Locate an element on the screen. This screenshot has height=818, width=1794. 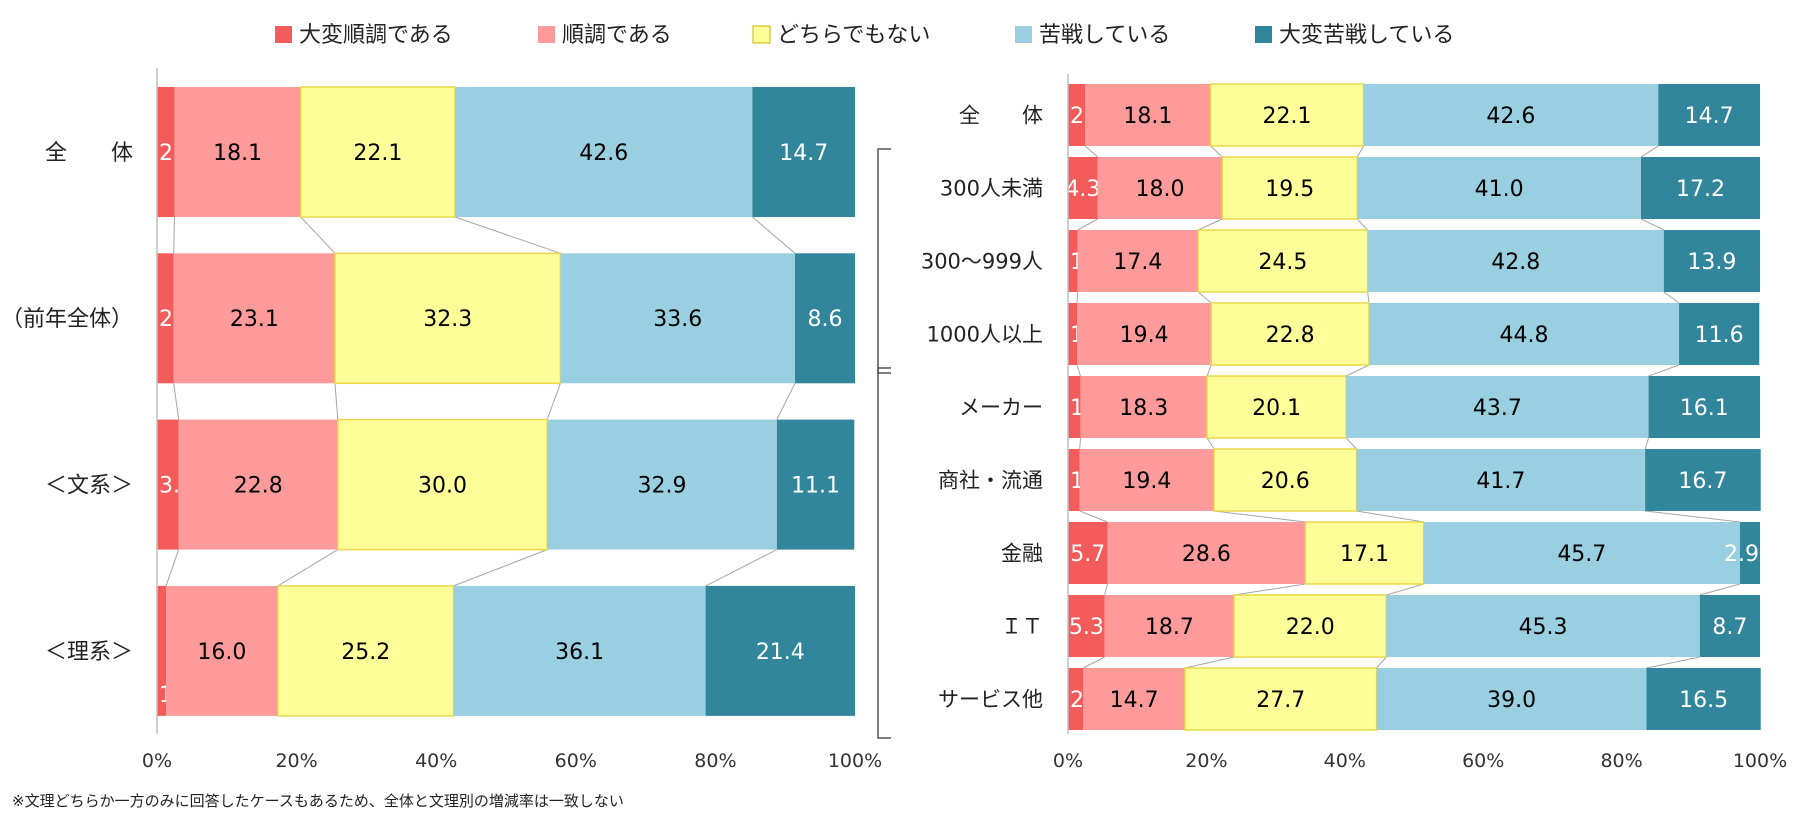
category-label: （前年全体） is located at coordinates (67, 319).